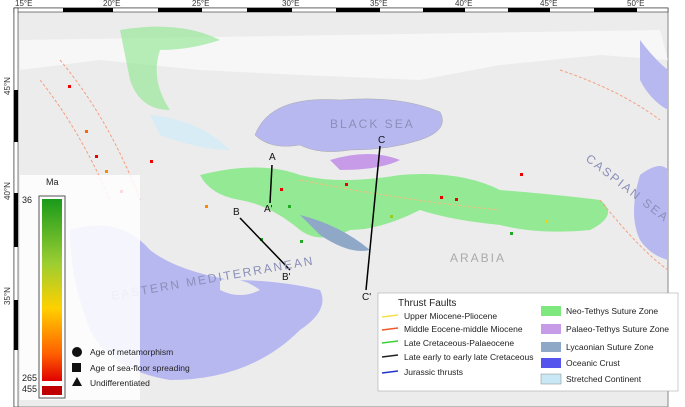 Image resolution: width=685 pixels, height=407 pixels. I want to click on section-label: B, so click(236, 212).